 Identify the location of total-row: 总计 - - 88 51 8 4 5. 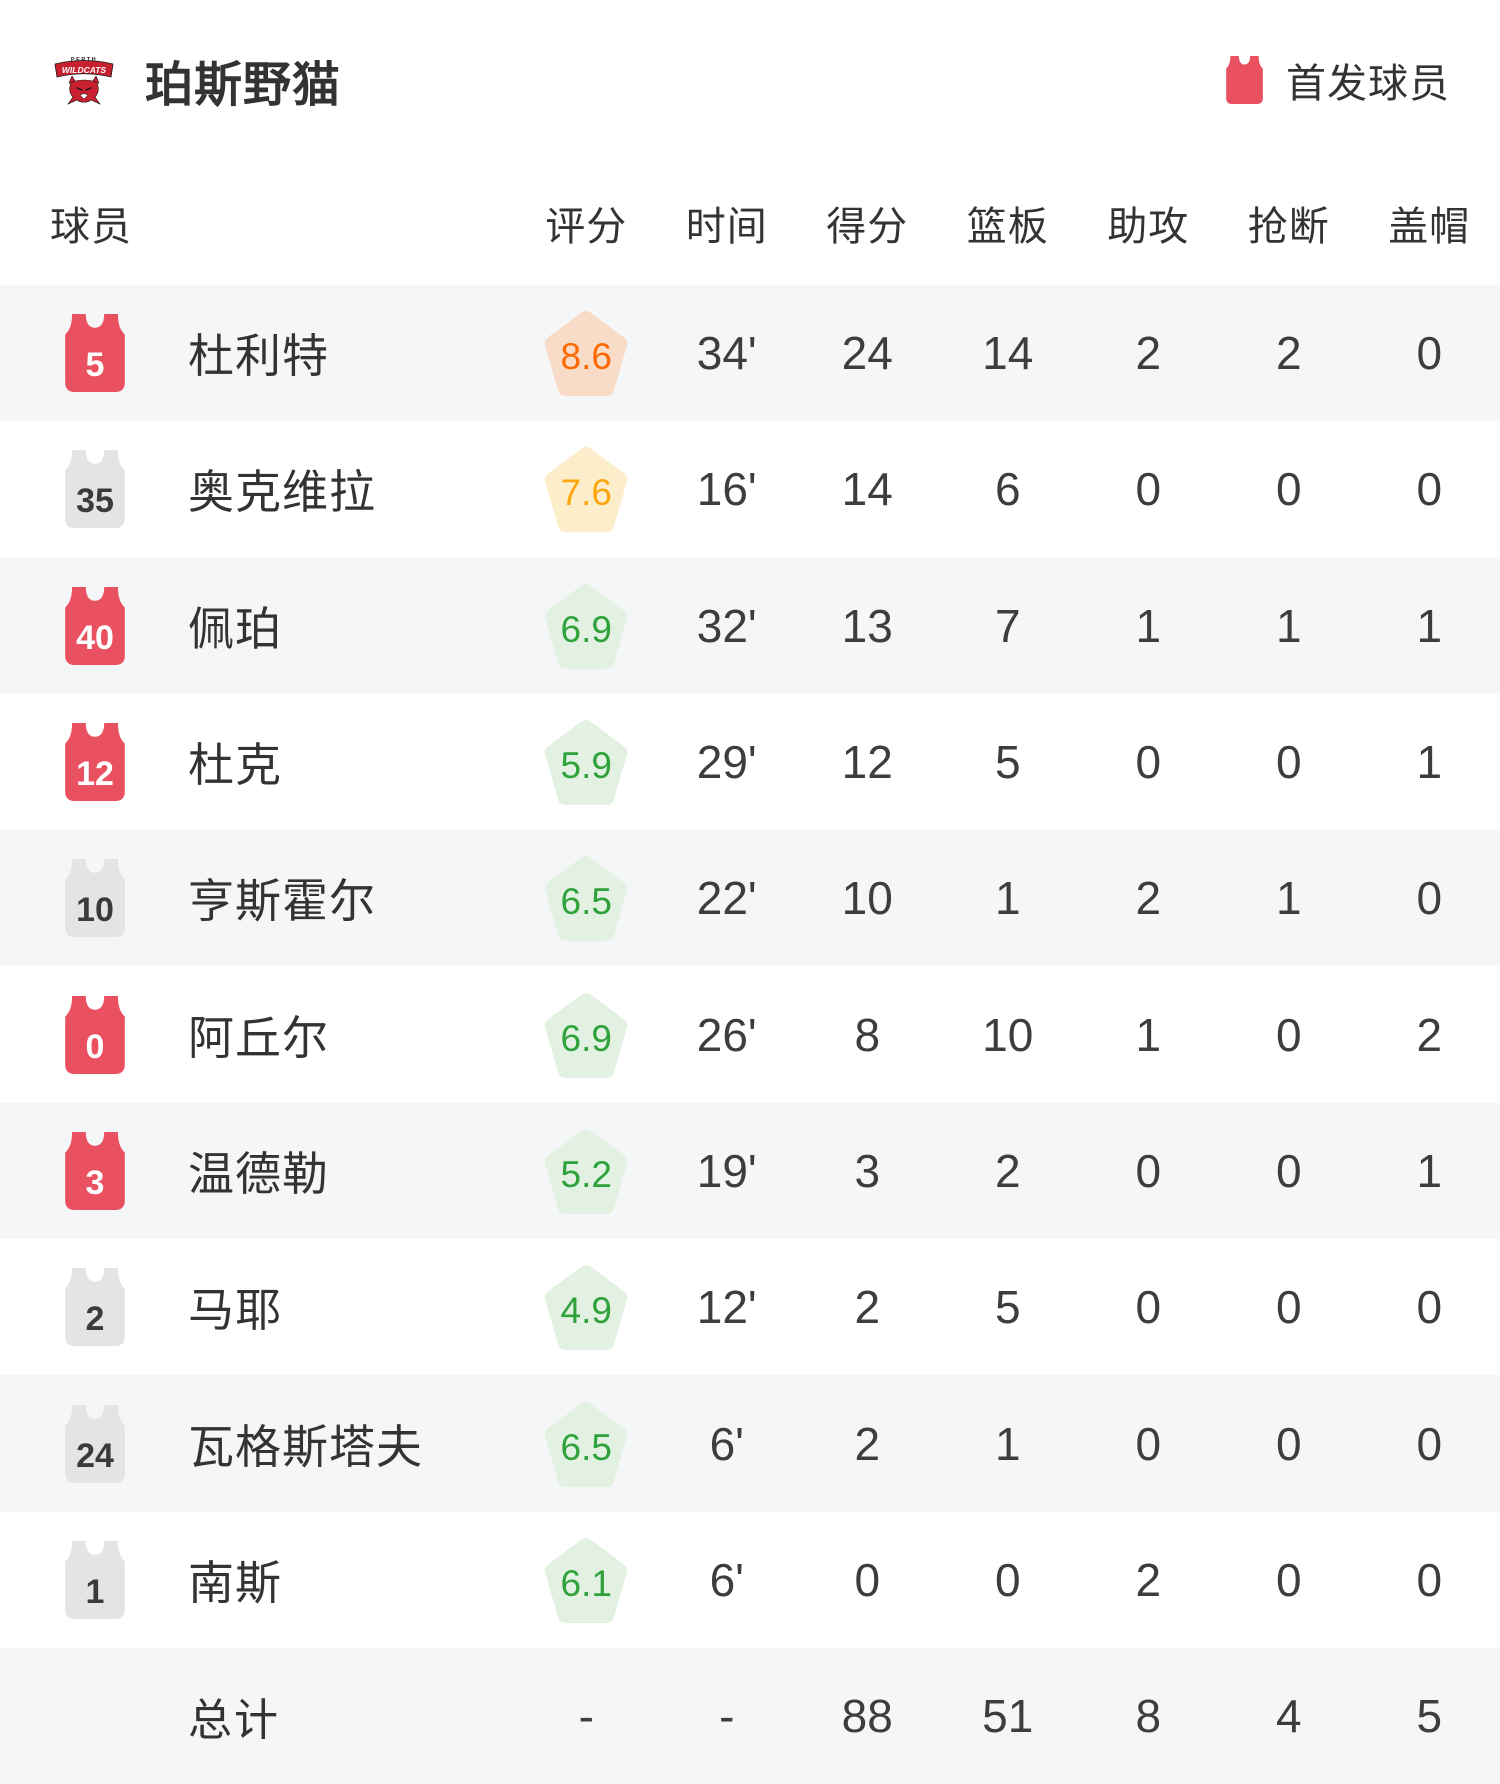
(750, 1715).